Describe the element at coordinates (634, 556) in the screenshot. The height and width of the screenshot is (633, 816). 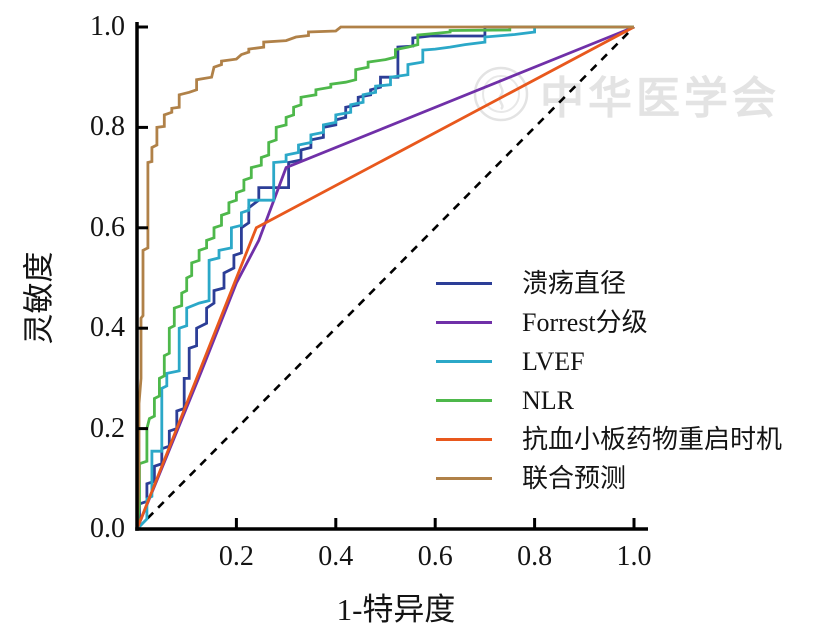
I see `x-tick-label: 1.0` at that location.